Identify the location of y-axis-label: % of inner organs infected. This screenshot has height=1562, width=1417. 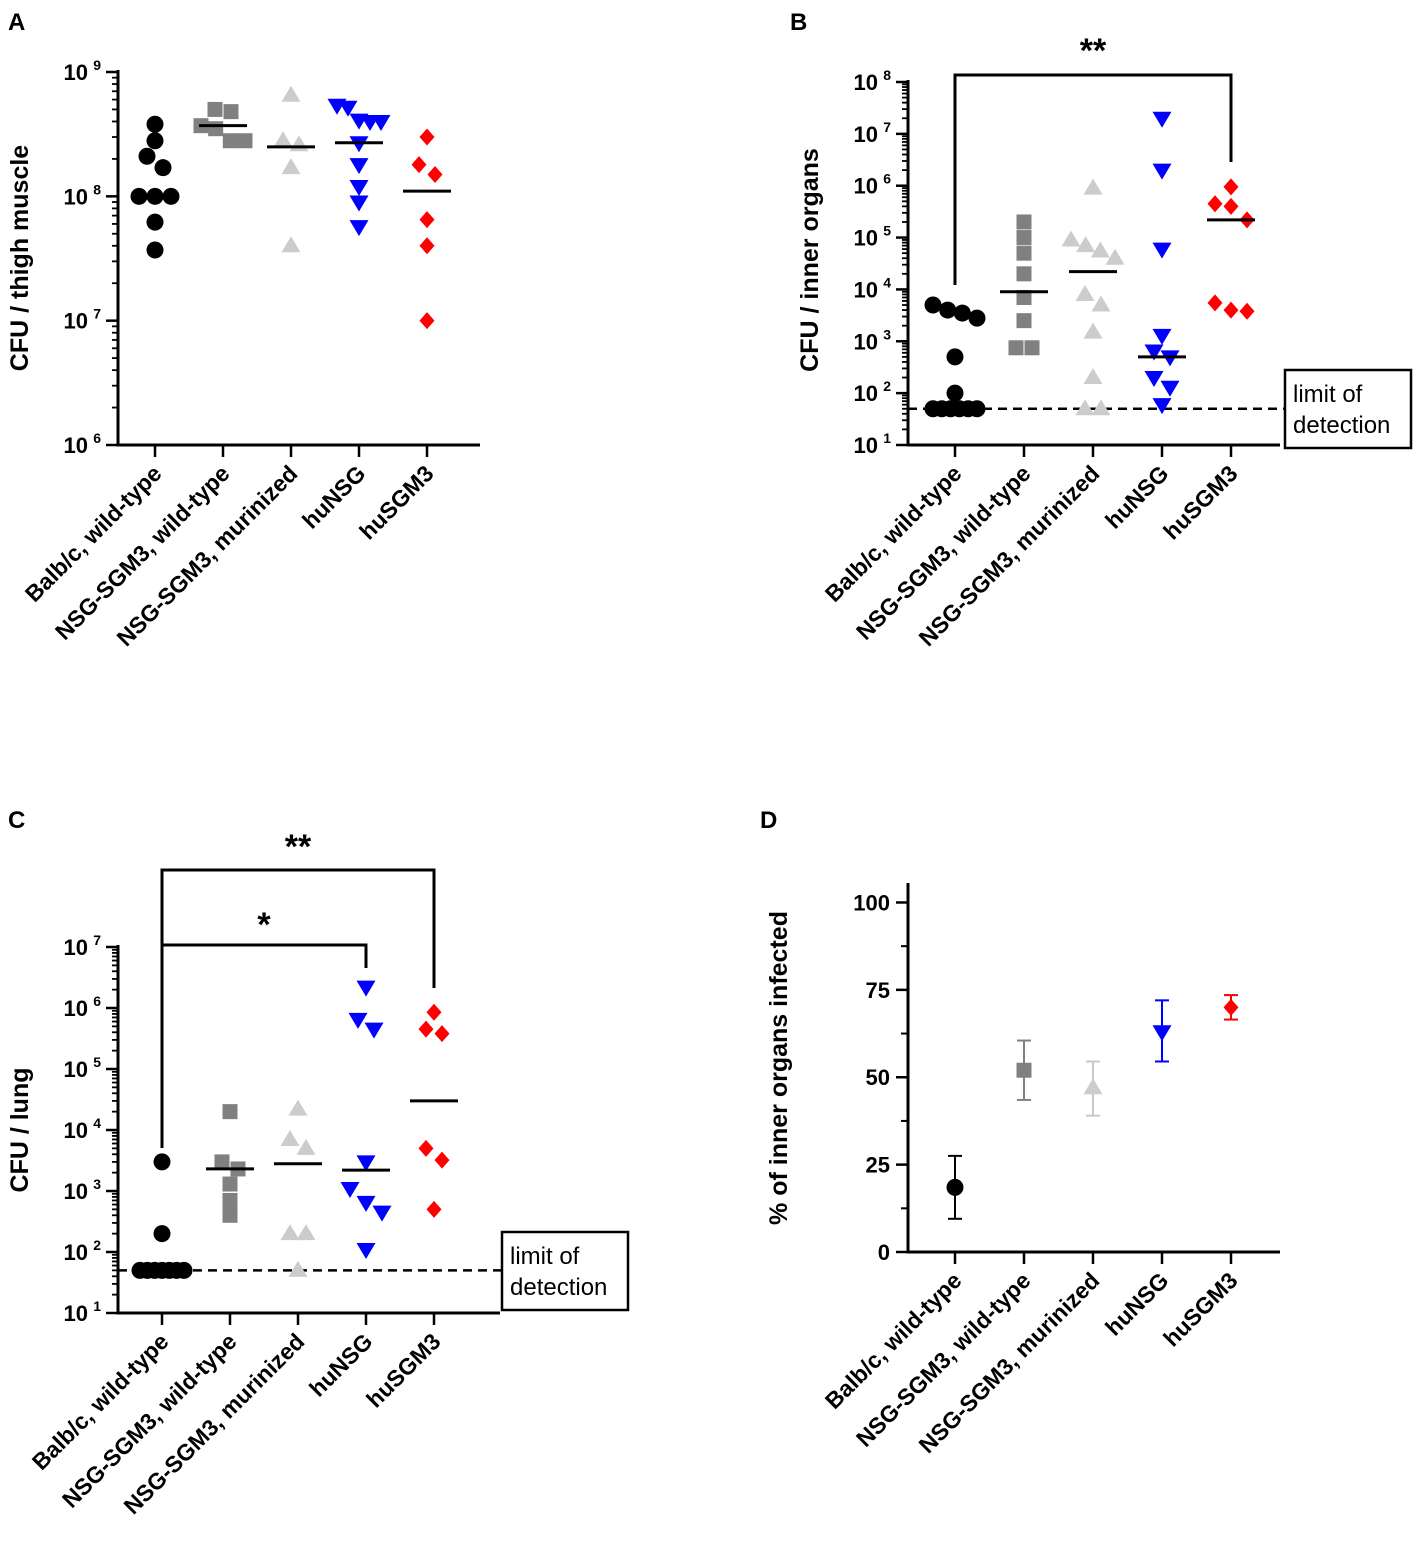
(779, 1068).